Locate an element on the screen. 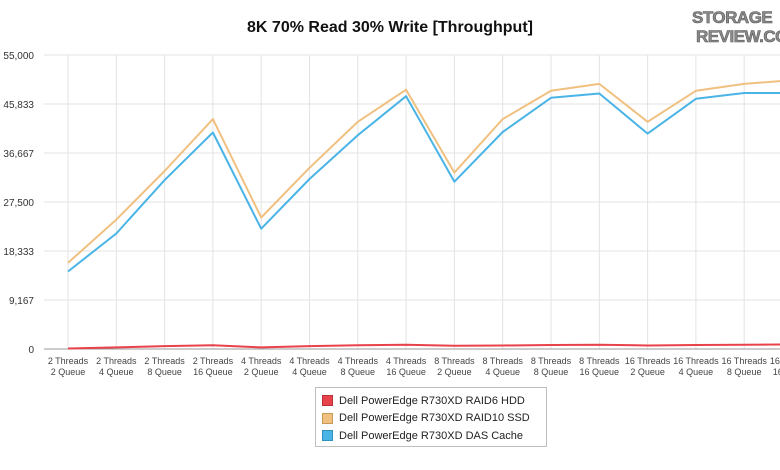 The height and width of the screenshot is (470, 780). legend-item-ssd: Dell PowerEdge R730XD RAID10 SSD is located at coordinates (431, 419).